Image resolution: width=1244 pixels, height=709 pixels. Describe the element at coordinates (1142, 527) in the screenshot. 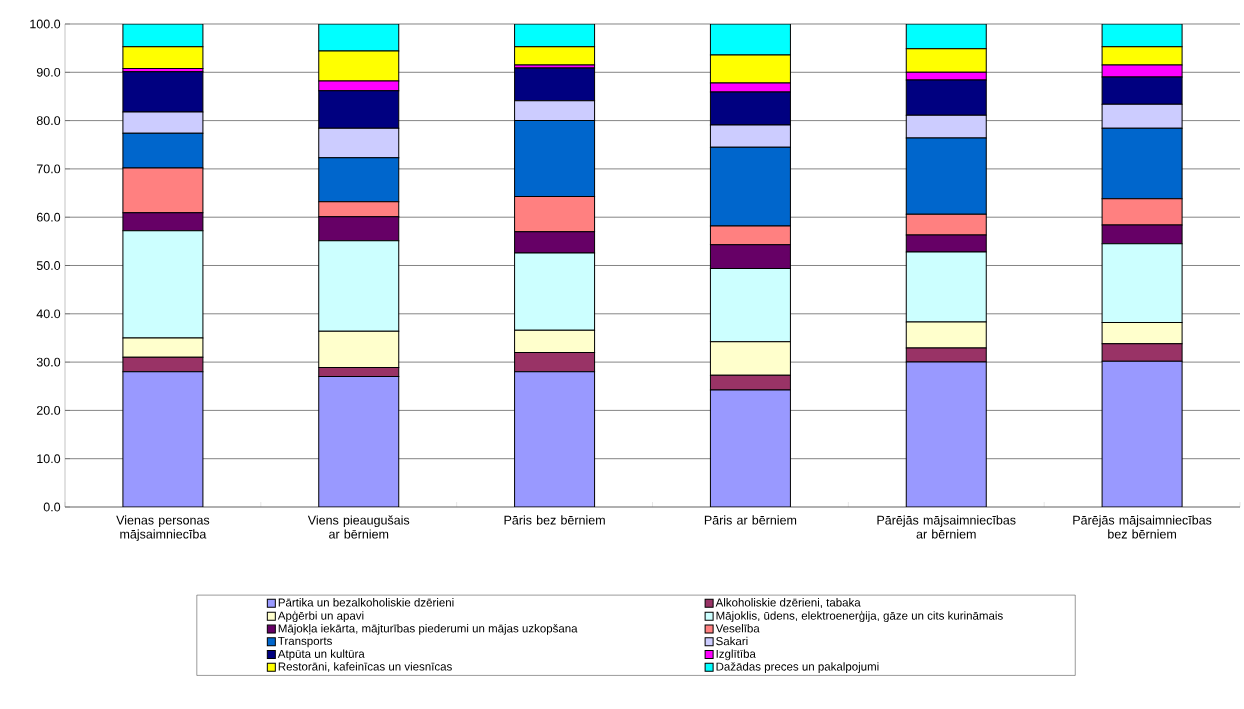

I see `x-tick-label: Pārējās mājsaimniecības bez bērniem` at that location.